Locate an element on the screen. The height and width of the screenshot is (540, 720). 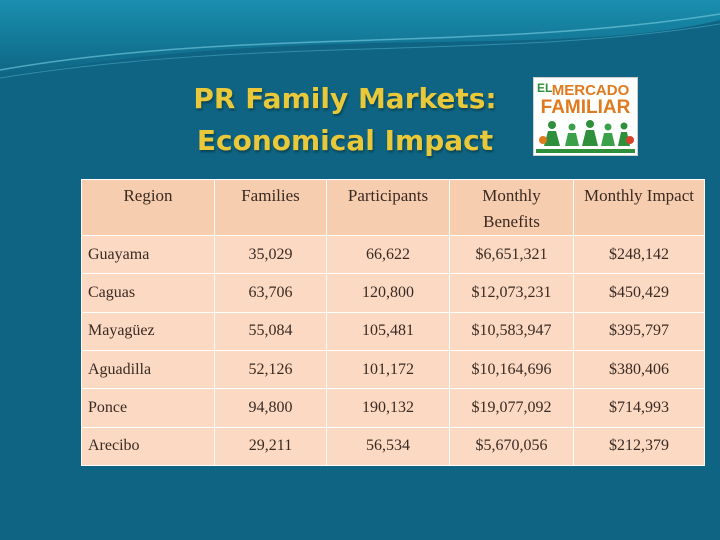
mercado-familiar-logo: EL MERCADO FAMILIAR is located at coordinates (585, 116).